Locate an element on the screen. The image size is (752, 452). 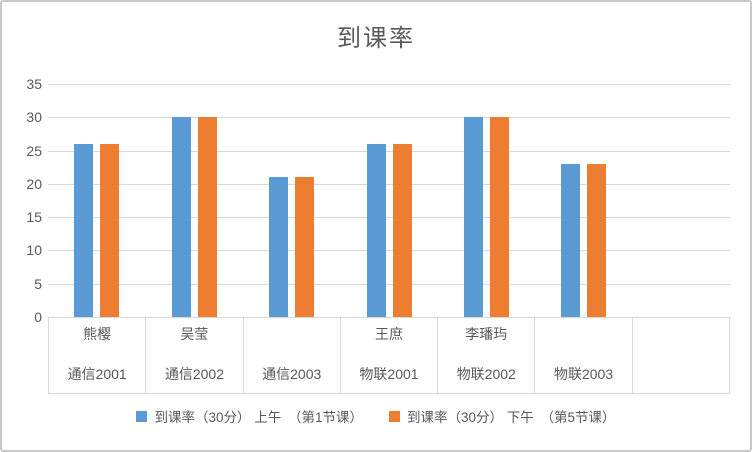
y-axis-tick-label-30: 30 is located at coordinates (34, 117).